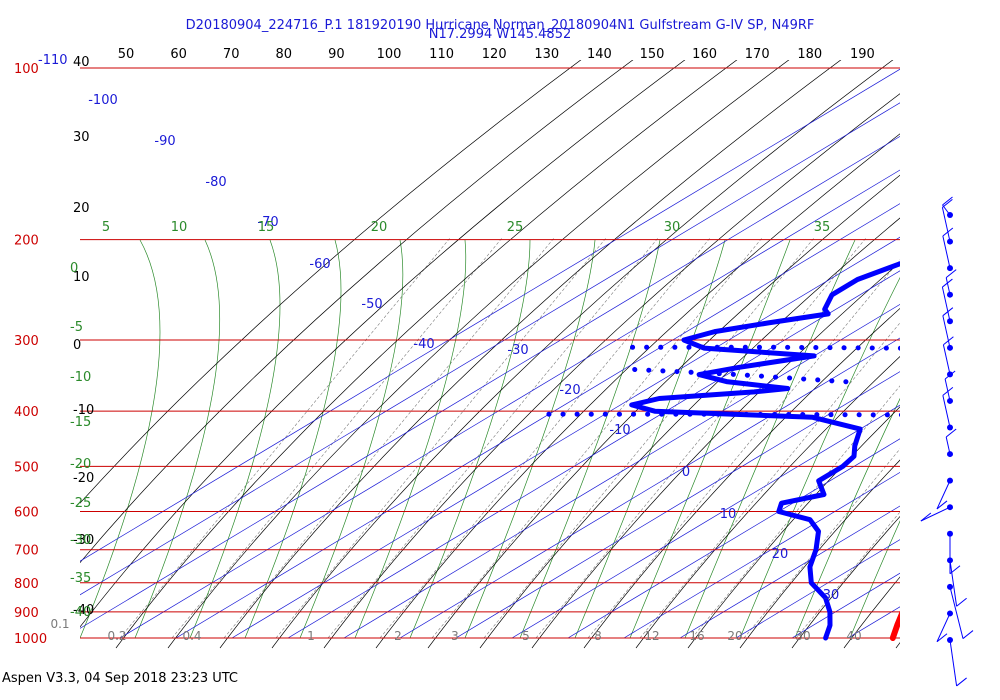 This screenshot has height=700, width=1000. Describe the element at coordinates (81, 277) in the screenshot. I see `temperature-tick-label: 10` at that location.